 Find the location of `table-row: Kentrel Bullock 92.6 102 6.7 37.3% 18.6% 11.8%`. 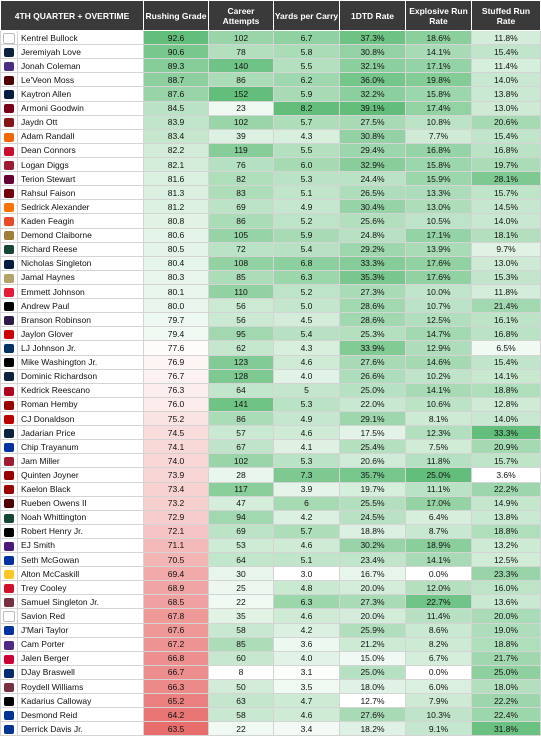

table-row: Kentrel Bullock 92.6 102 6.7 37.3% 18.6% 11.8% is located at coordinates (270, 37).